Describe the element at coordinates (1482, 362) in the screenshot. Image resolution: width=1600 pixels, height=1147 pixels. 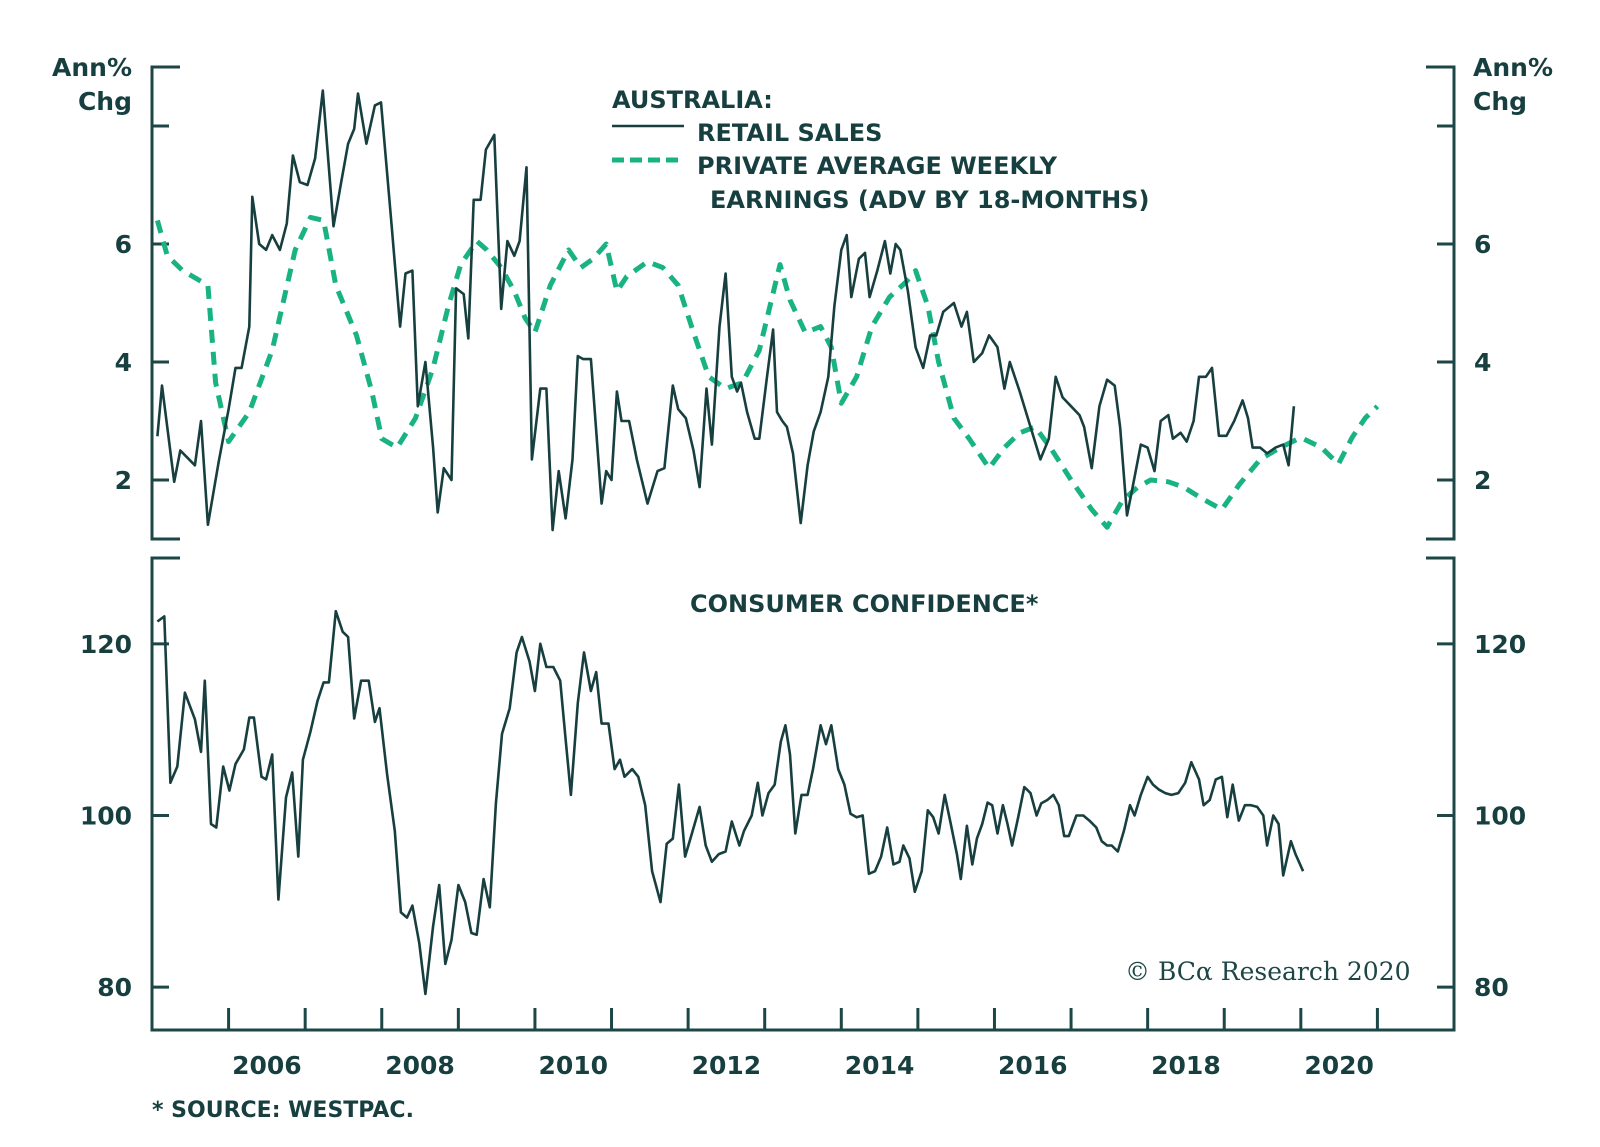
I see `top-right-ytick-label: 4` at that location.